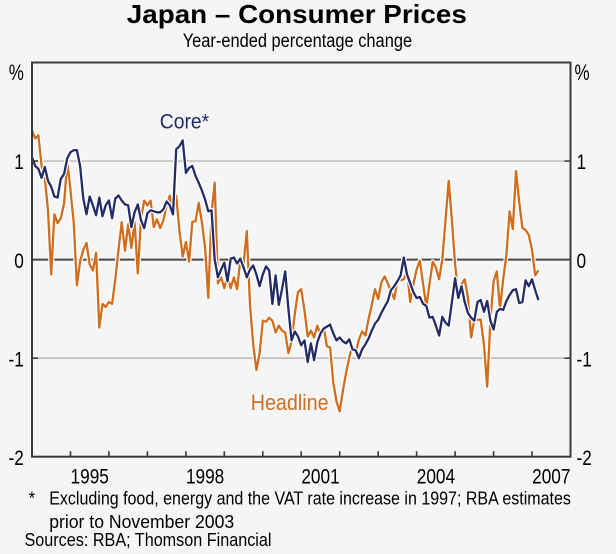 Image resolution: width=616 pixels, height=554 pixels. Describe the element at coordinates (205, 477) in the screenshot. I see `svg-text: 1998` at that location.